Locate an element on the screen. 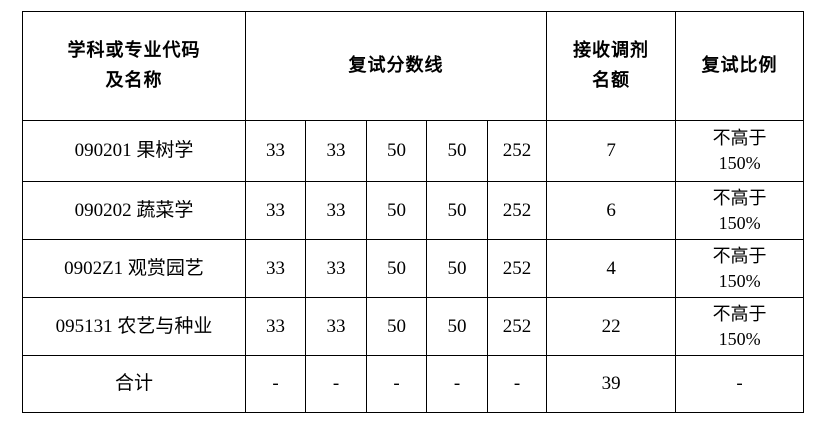  header-quota-line1: 接收调剂 is located at coordinates (611, 50).